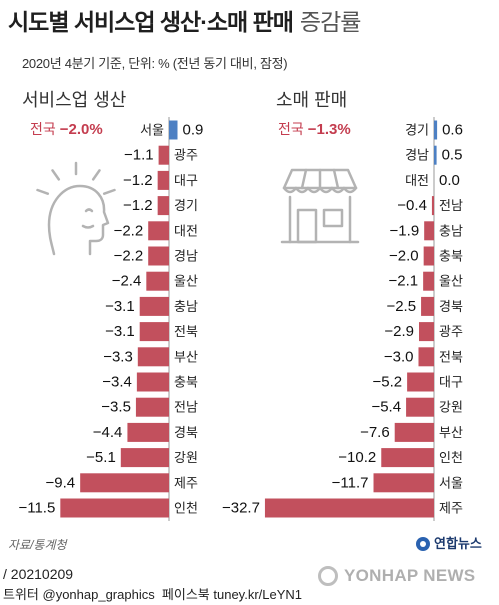  Describe the element at coordinates (452, 130) in the screenshot. I see `value-label: 0.6` at that location.